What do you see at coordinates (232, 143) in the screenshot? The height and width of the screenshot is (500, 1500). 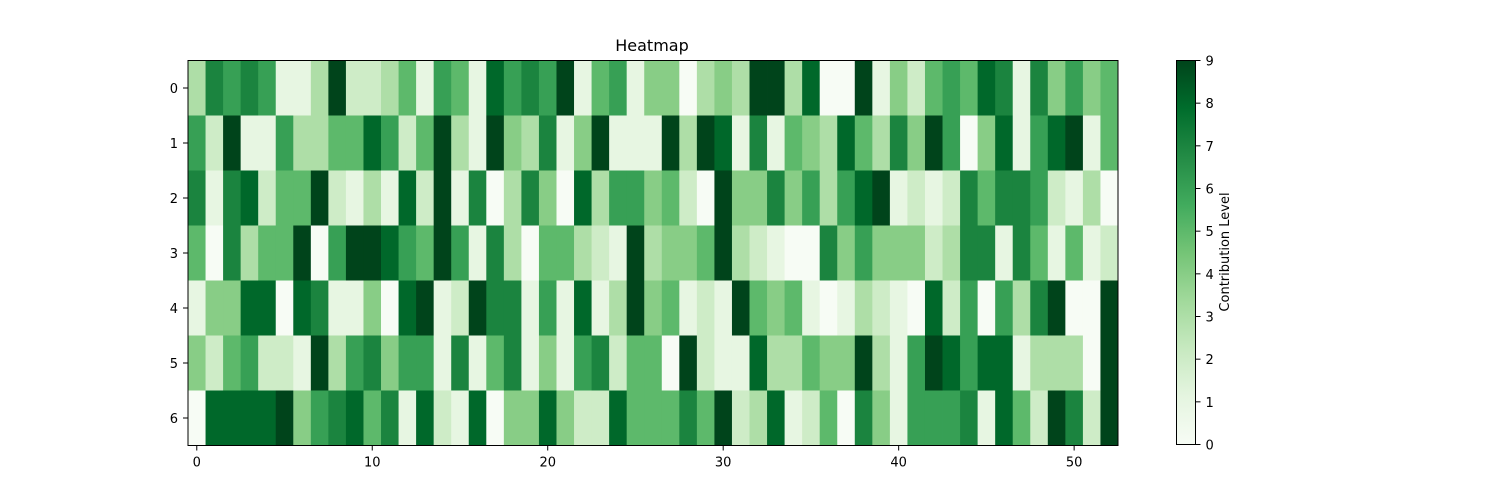 I see `heatmap-cell-r1-c2` at bounding box center [232, 143].